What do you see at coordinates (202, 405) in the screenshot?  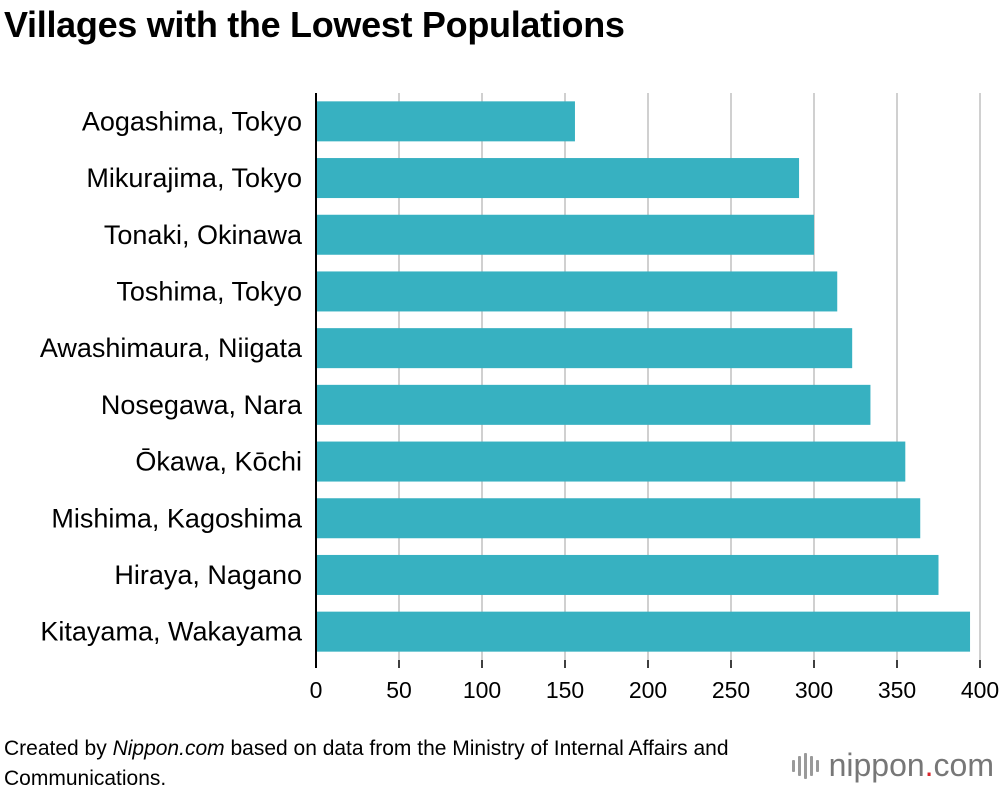 I see `category-label: Nosegawa, Nara` at bounding box center [202, 405].